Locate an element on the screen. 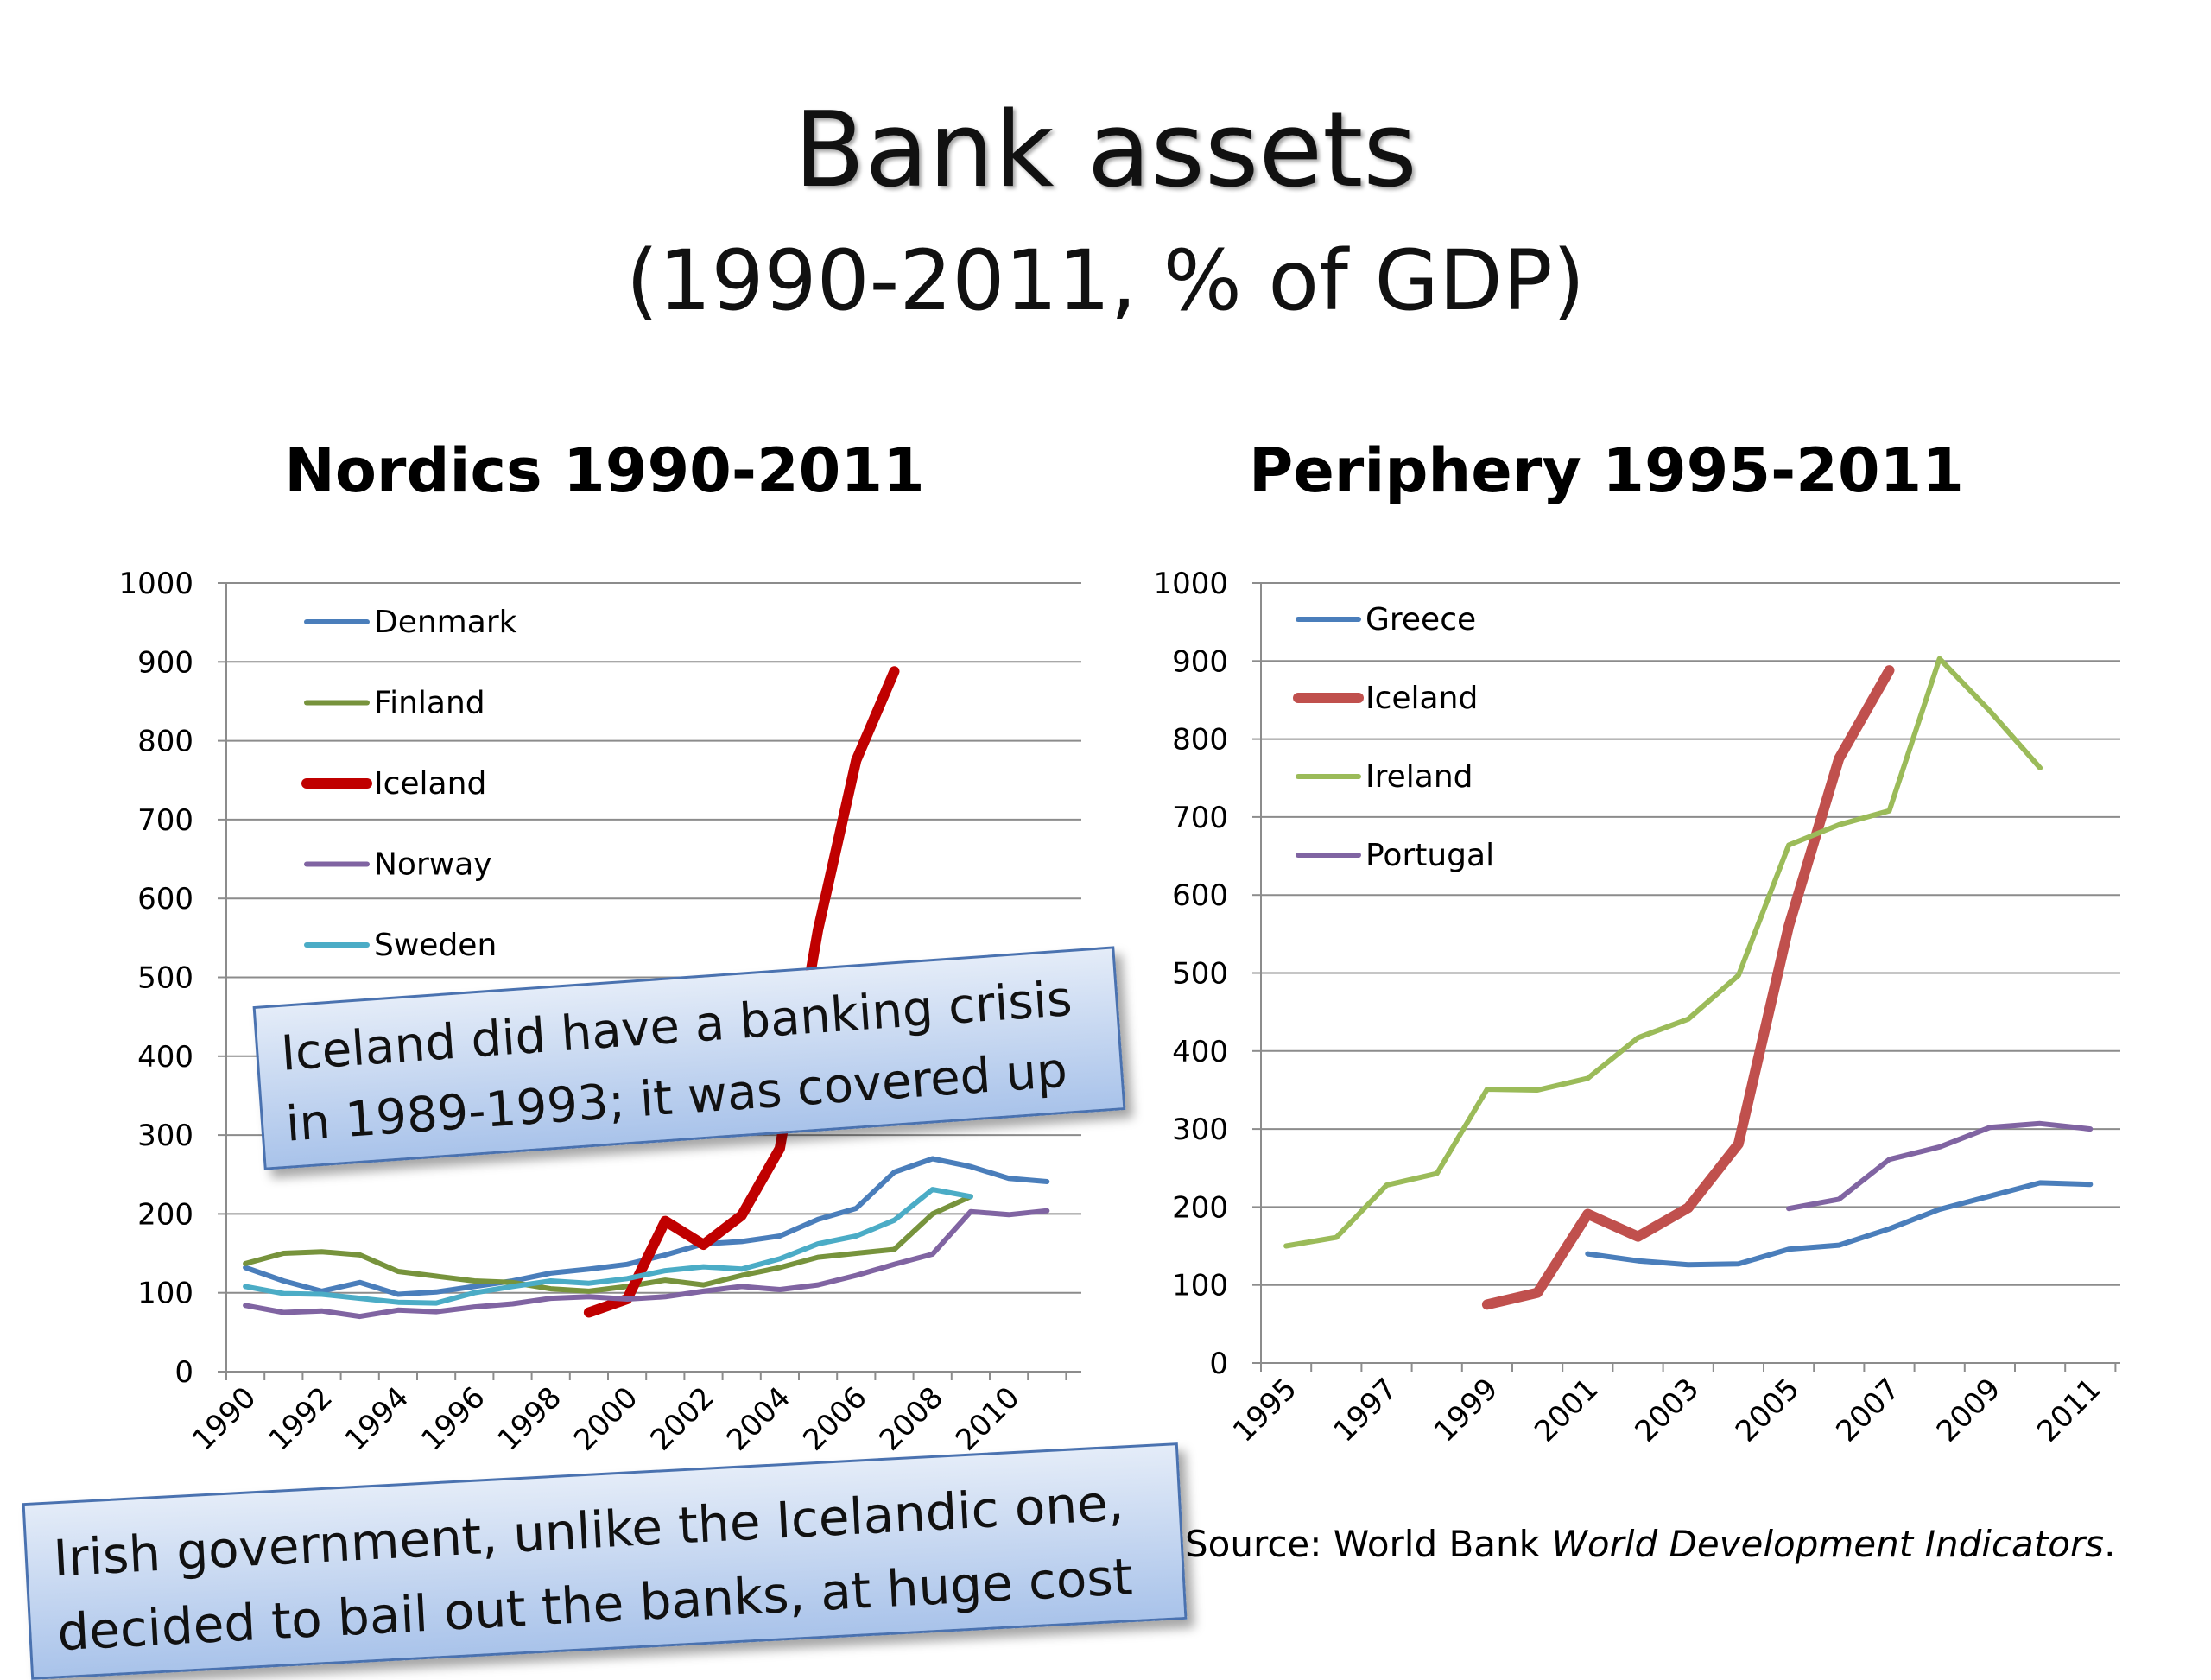 The width and height of the screenshot is (2211, 1680). nordics-series-line-sweden is located at coordinates (608, 1246).